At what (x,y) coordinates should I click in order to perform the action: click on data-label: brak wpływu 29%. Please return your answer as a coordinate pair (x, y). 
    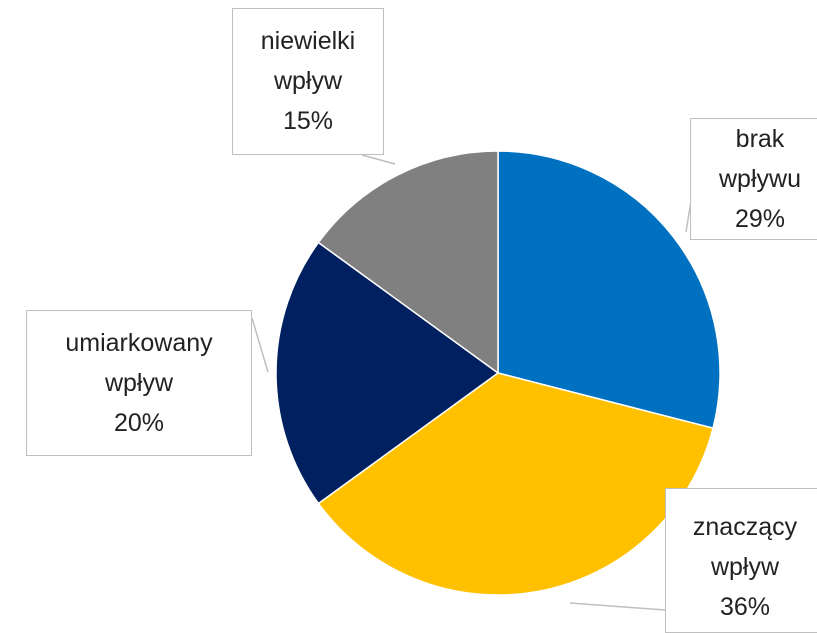
    Looking at the image, I should click on (753, 179).